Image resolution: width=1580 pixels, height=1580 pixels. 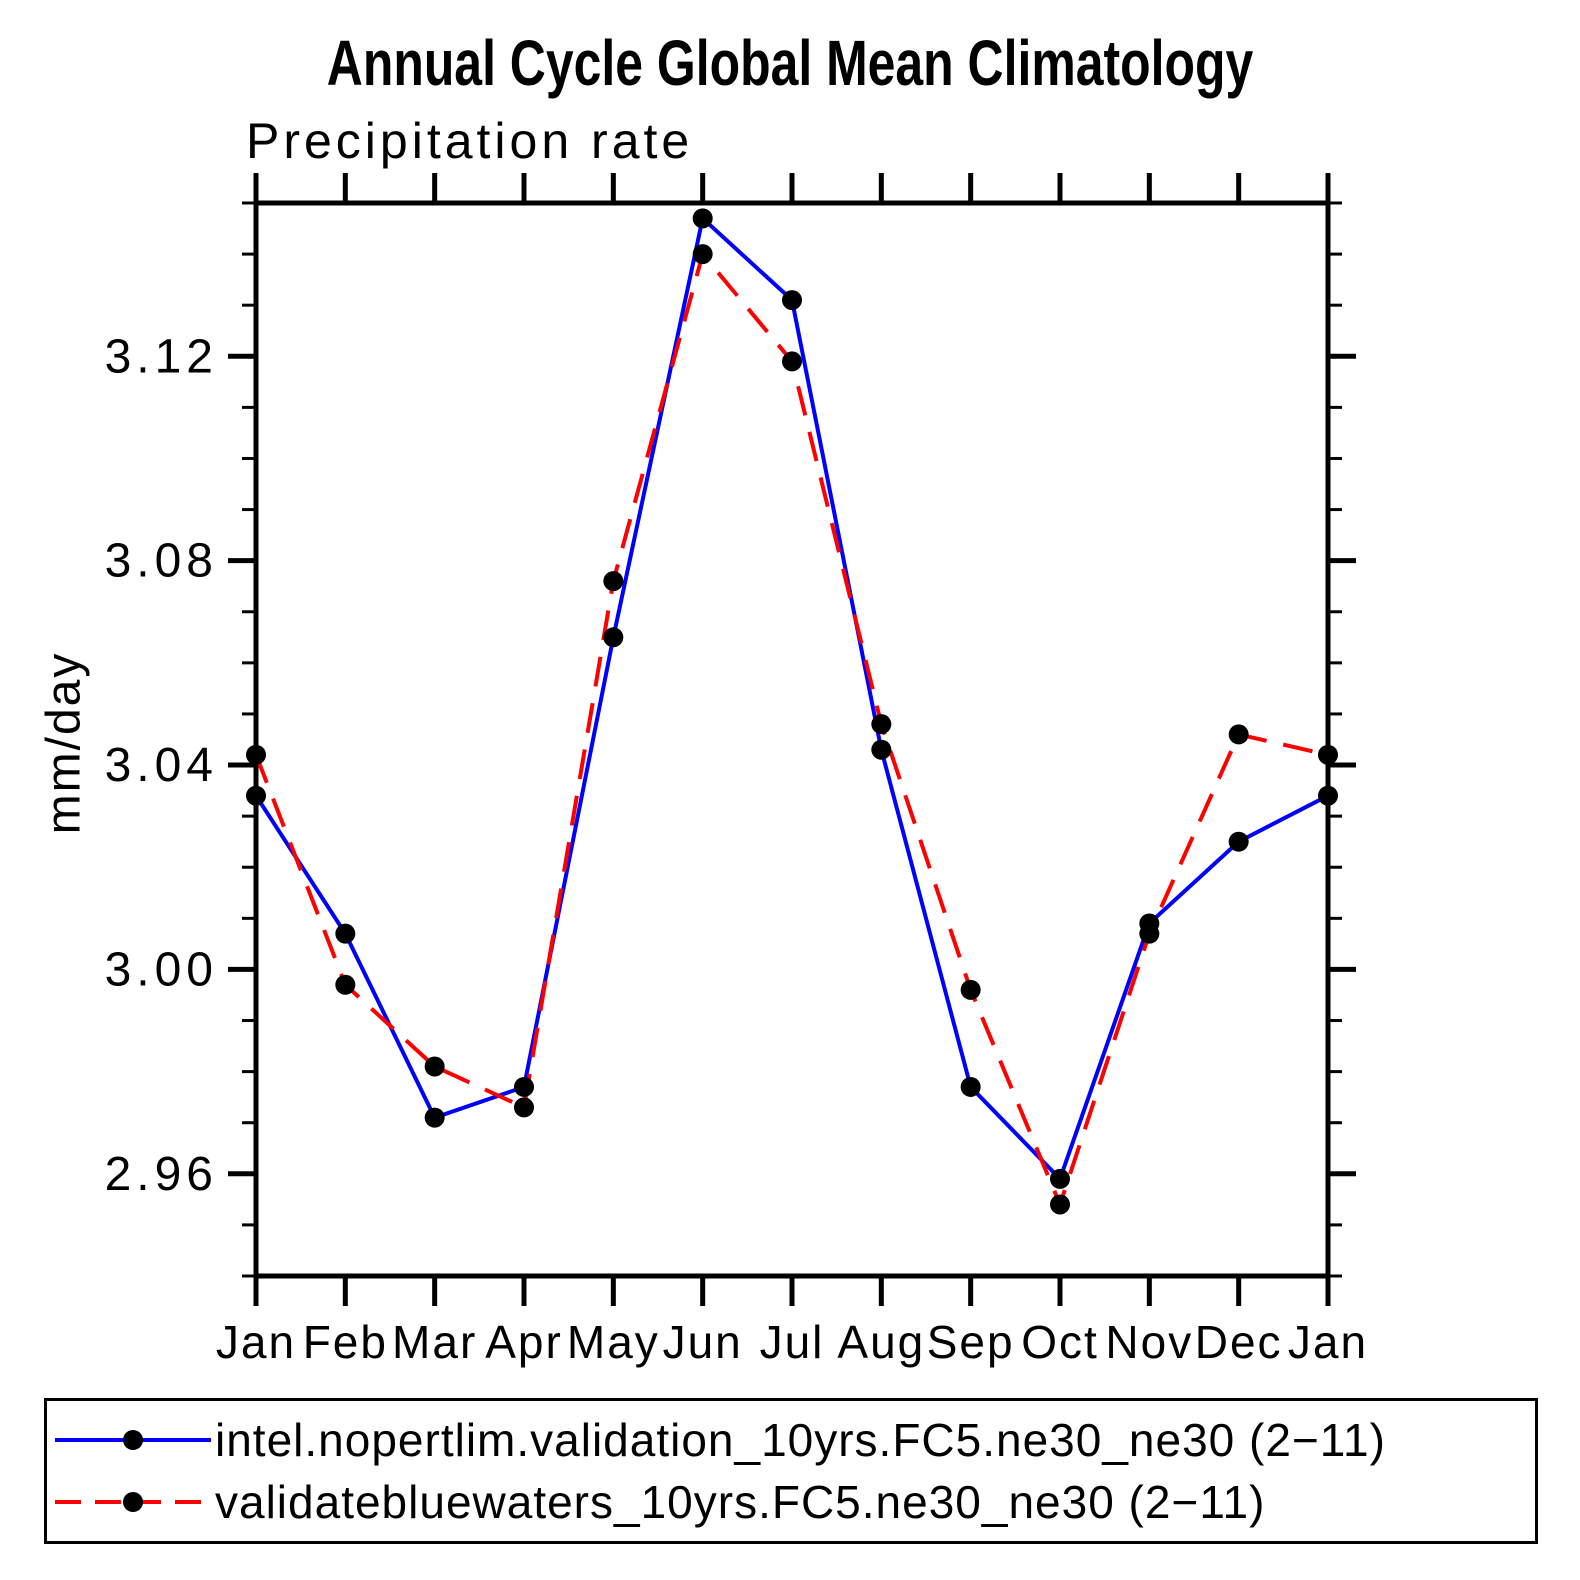 What do you see at coordinates (470, 141) in the screenshot?
I see `chart-subtitle: Precipitation rate` at bounding box center [470, 141].